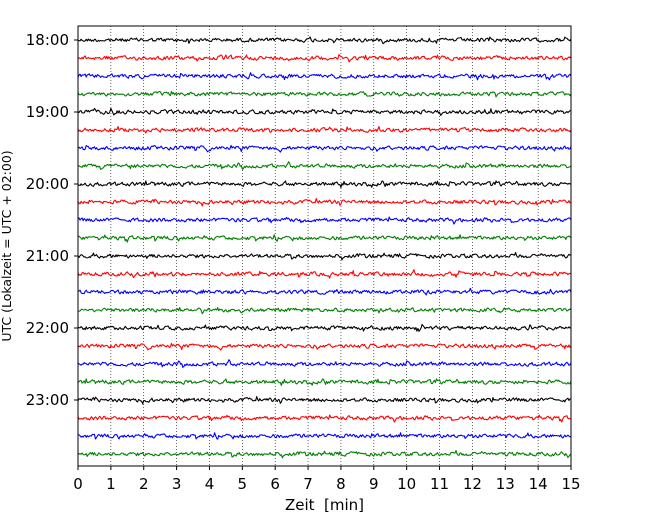 This screenshot has height=525, width=650. I want to click on x-tick-label: 13, so click(505, 484).